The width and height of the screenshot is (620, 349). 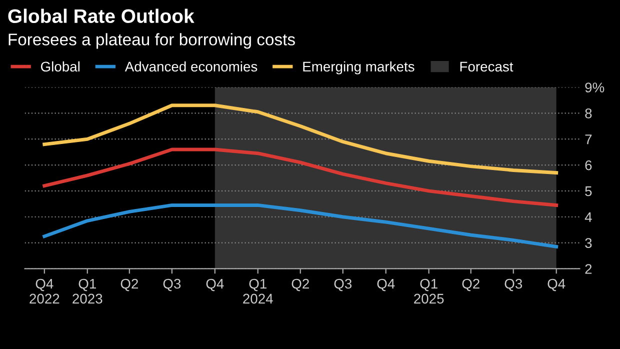 What do you see at coordinates (594, 87) in the screenshot?
I see `y-tick-label: 9%` at bounding box center [594, 87].